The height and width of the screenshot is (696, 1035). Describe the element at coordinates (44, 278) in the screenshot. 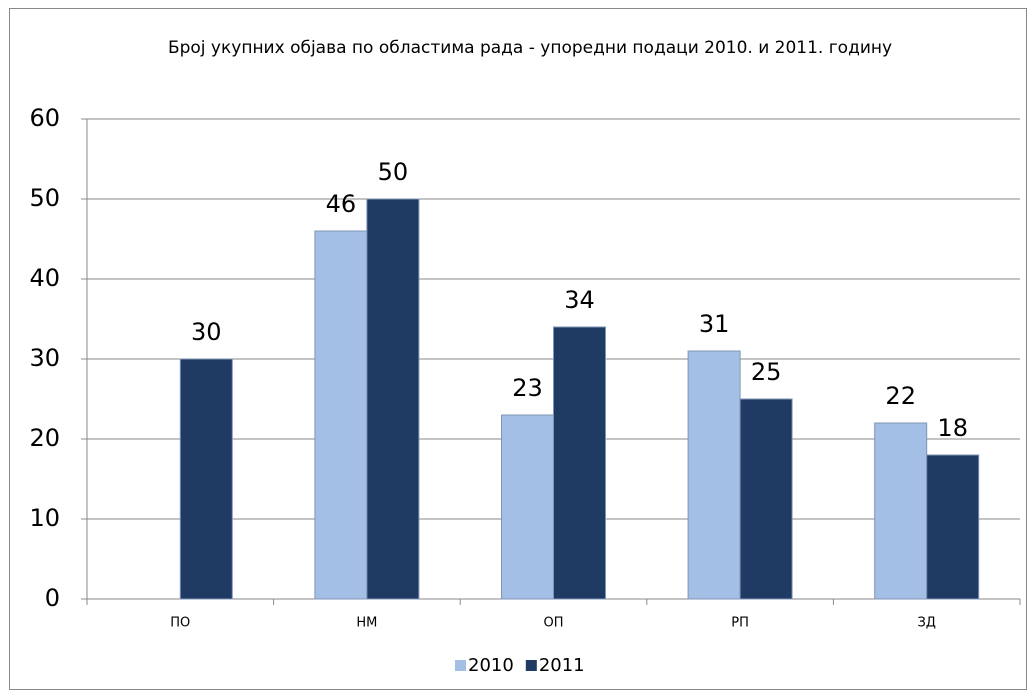

I see `y-tick-label: 40` at that location.